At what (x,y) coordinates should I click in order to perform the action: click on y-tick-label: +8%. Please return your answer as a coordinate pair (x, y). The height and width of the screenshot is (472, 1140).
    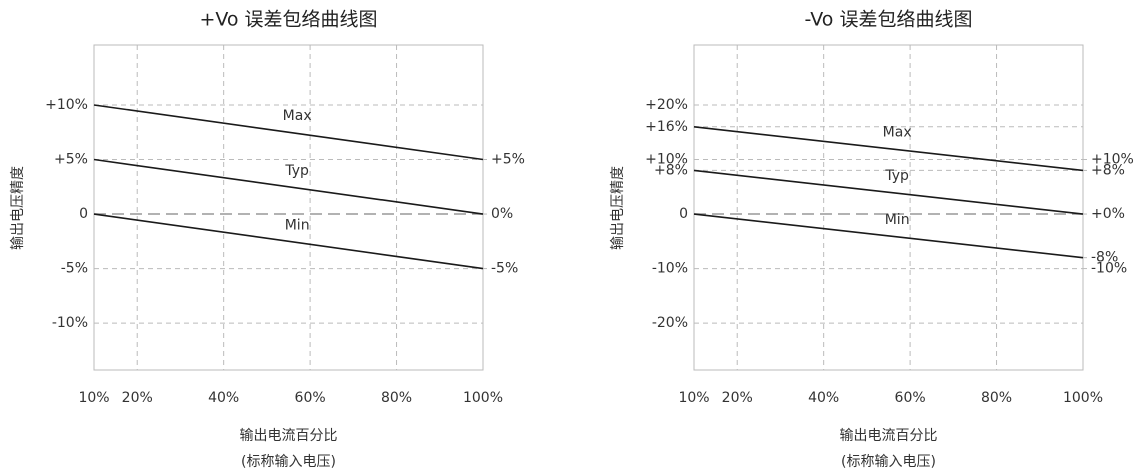
    Looking at the image, I should click on (671, 170).